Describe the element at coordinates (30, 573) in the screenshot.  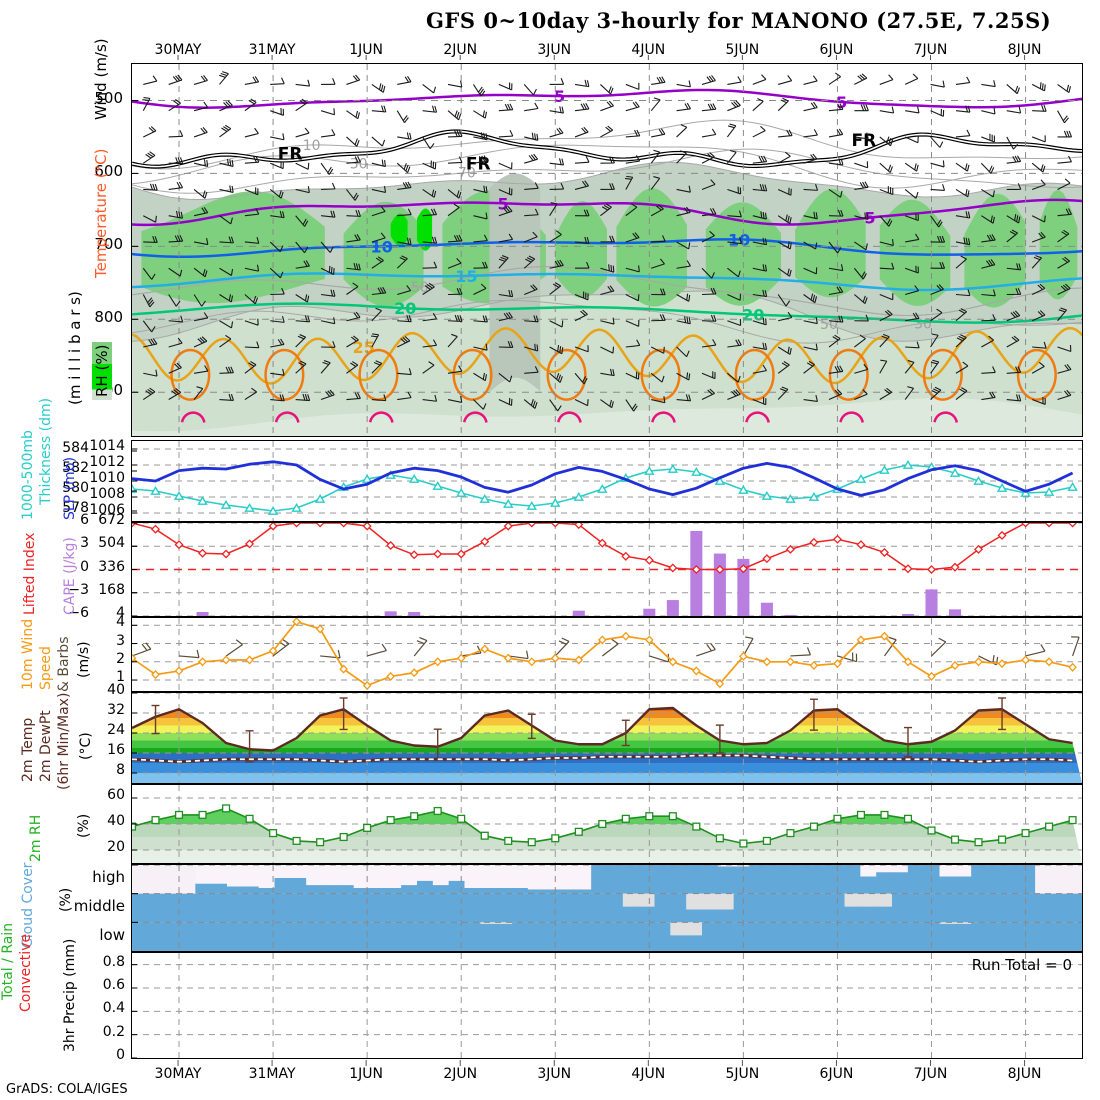
I see `li-axis-label: Lifted Index` at that location.